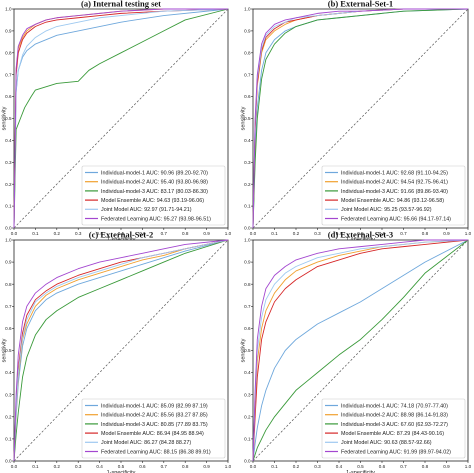 Image resolution: width=474 pixels, height=473 pixels. Describe the element at coordinates (386, 443) in the screenshot. I see `legend-label: Joint Model AUC: 90.63 (88.57-92.66)` at that location.